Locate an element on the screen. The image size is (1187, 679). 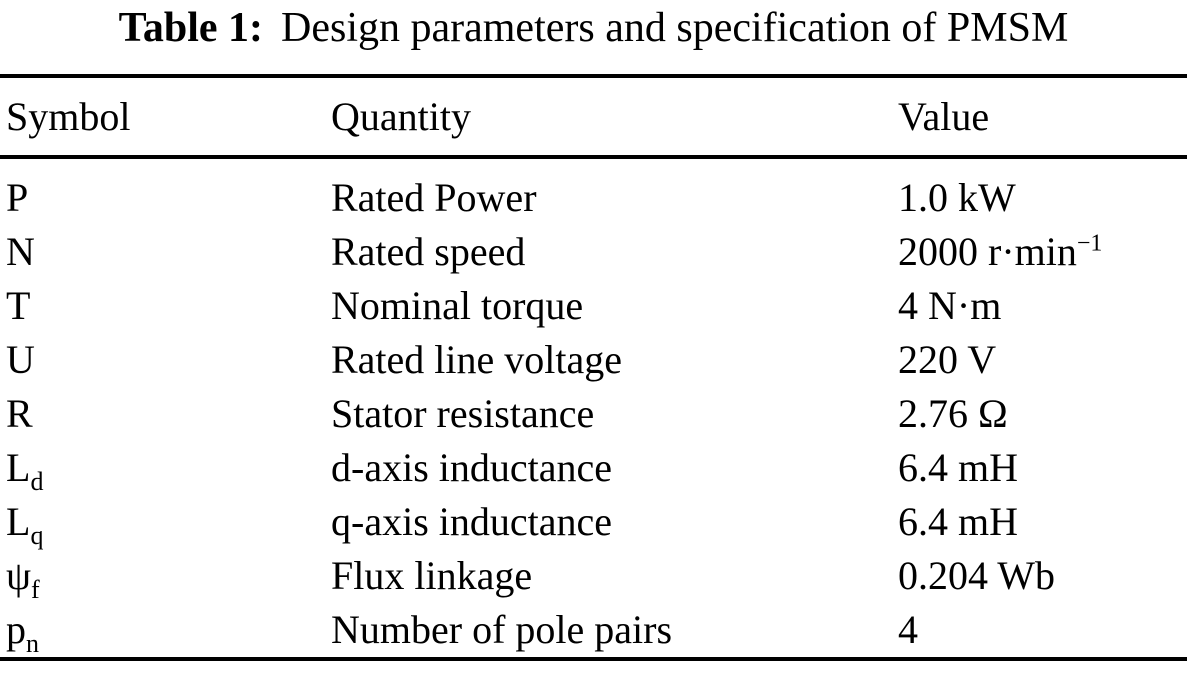
value-cell: 220 V is located at coordinates (1042, 360).